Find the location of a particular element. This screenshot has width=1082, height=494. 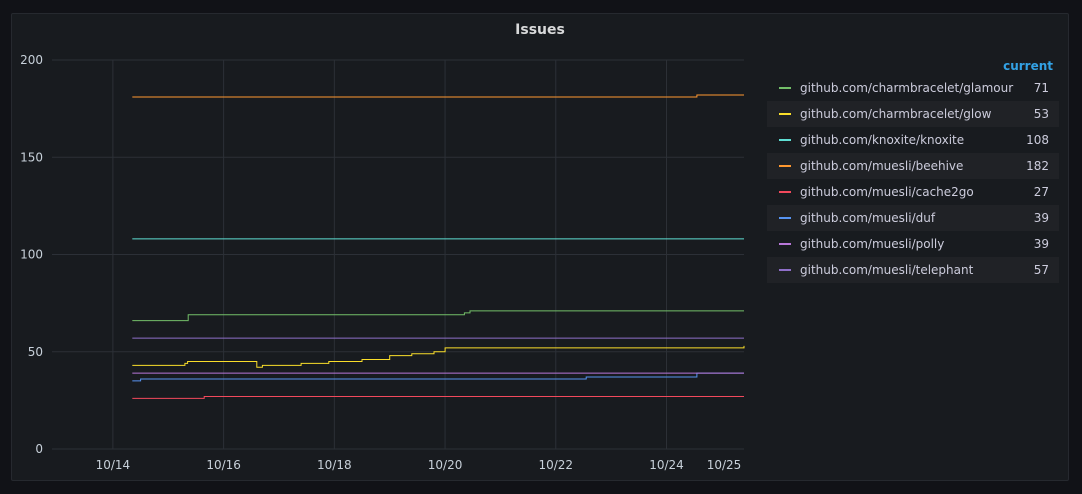

legend-item: github.com/muesli/duf 39 is located at coordinates (913, 218).